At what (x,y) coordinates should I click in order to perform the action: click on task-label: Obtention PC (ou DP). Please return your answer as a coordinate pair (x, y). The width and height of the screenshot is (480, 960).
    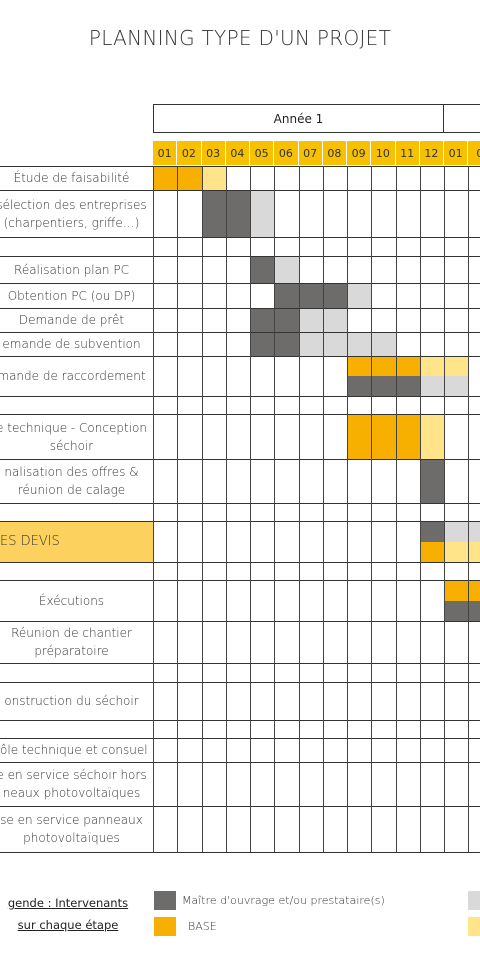
    Looking at the image, I should click on (71, 295).